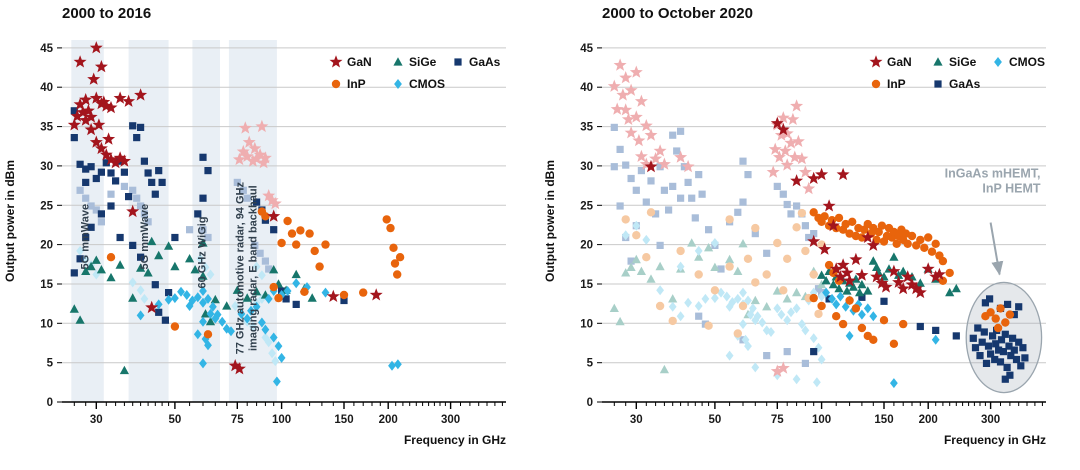 The image size is (1080, 470). Describe the element at coordinates (993, 174) in the screenshot. I see `annotation-label: InGaAs mHEMT,` at that location.